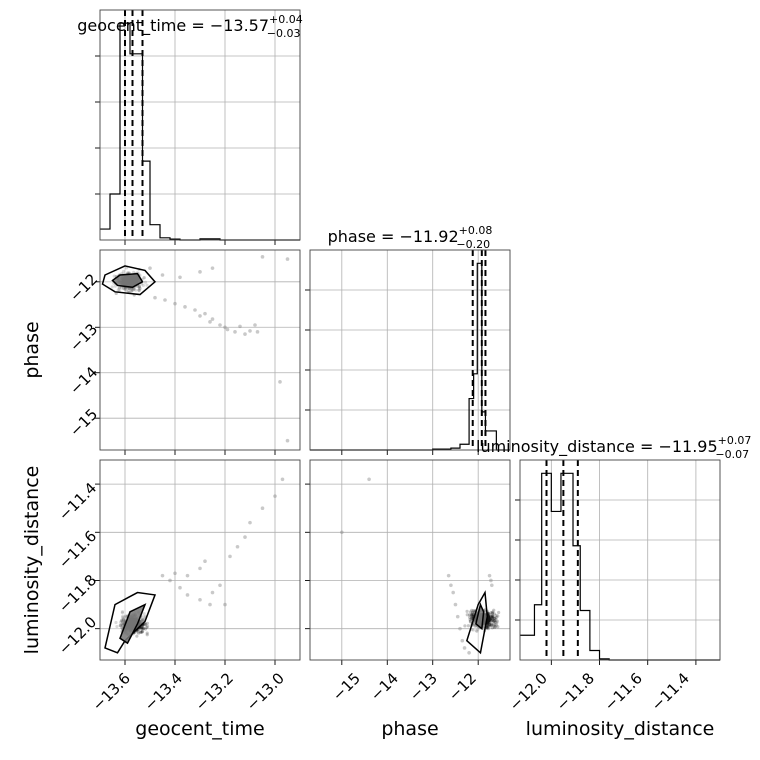 Image resolution: width=760 pixels, height=760 pixels. I want to click on tick-label: −13.2, so click(214, 691).